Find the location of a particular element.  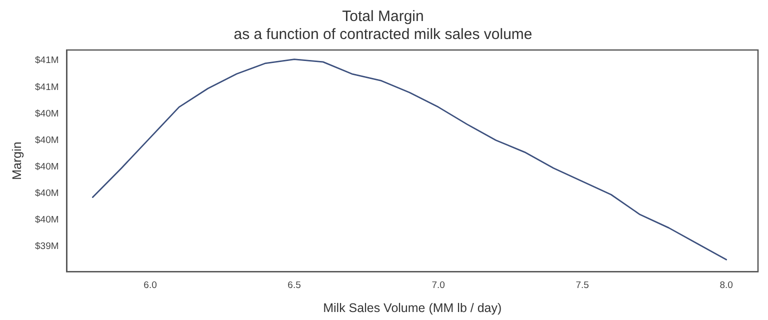

x-tick-label: 7.0 is located at coordinates (438, 285).